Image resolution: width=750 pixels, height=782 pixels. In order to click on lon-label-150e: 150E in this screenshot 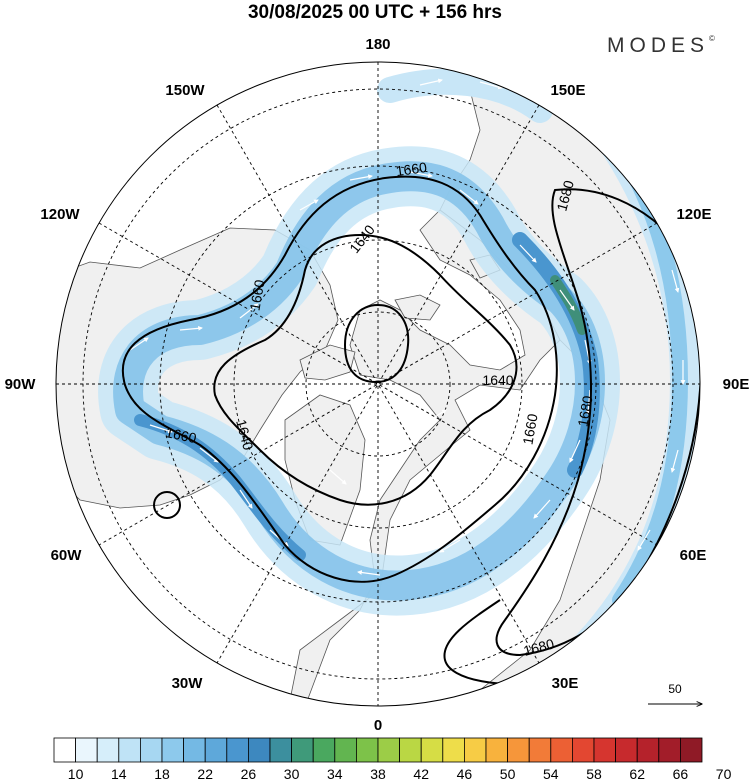, I will do `click(567, 90)`.